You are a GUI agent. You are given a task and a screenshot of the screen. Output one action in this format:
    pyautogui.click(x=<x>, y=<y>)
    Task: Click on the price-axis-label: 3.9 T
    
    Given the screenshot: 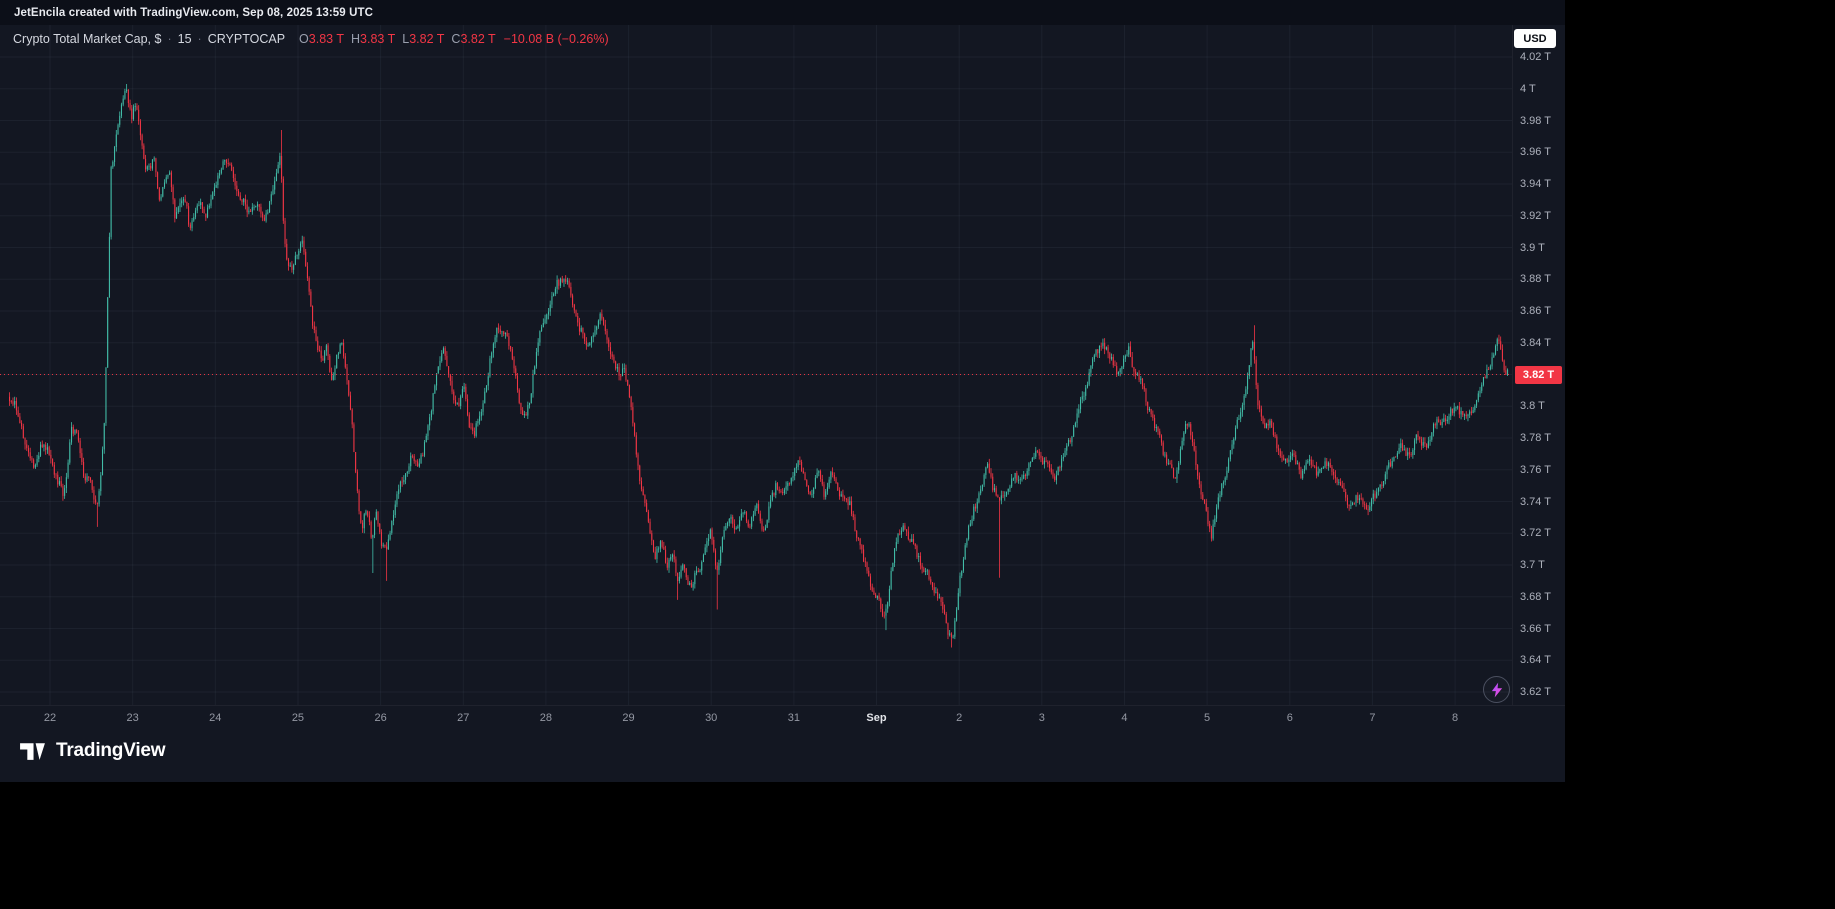 What is the action you would take?
    pyautogui.click(x=1532, y=247)
    